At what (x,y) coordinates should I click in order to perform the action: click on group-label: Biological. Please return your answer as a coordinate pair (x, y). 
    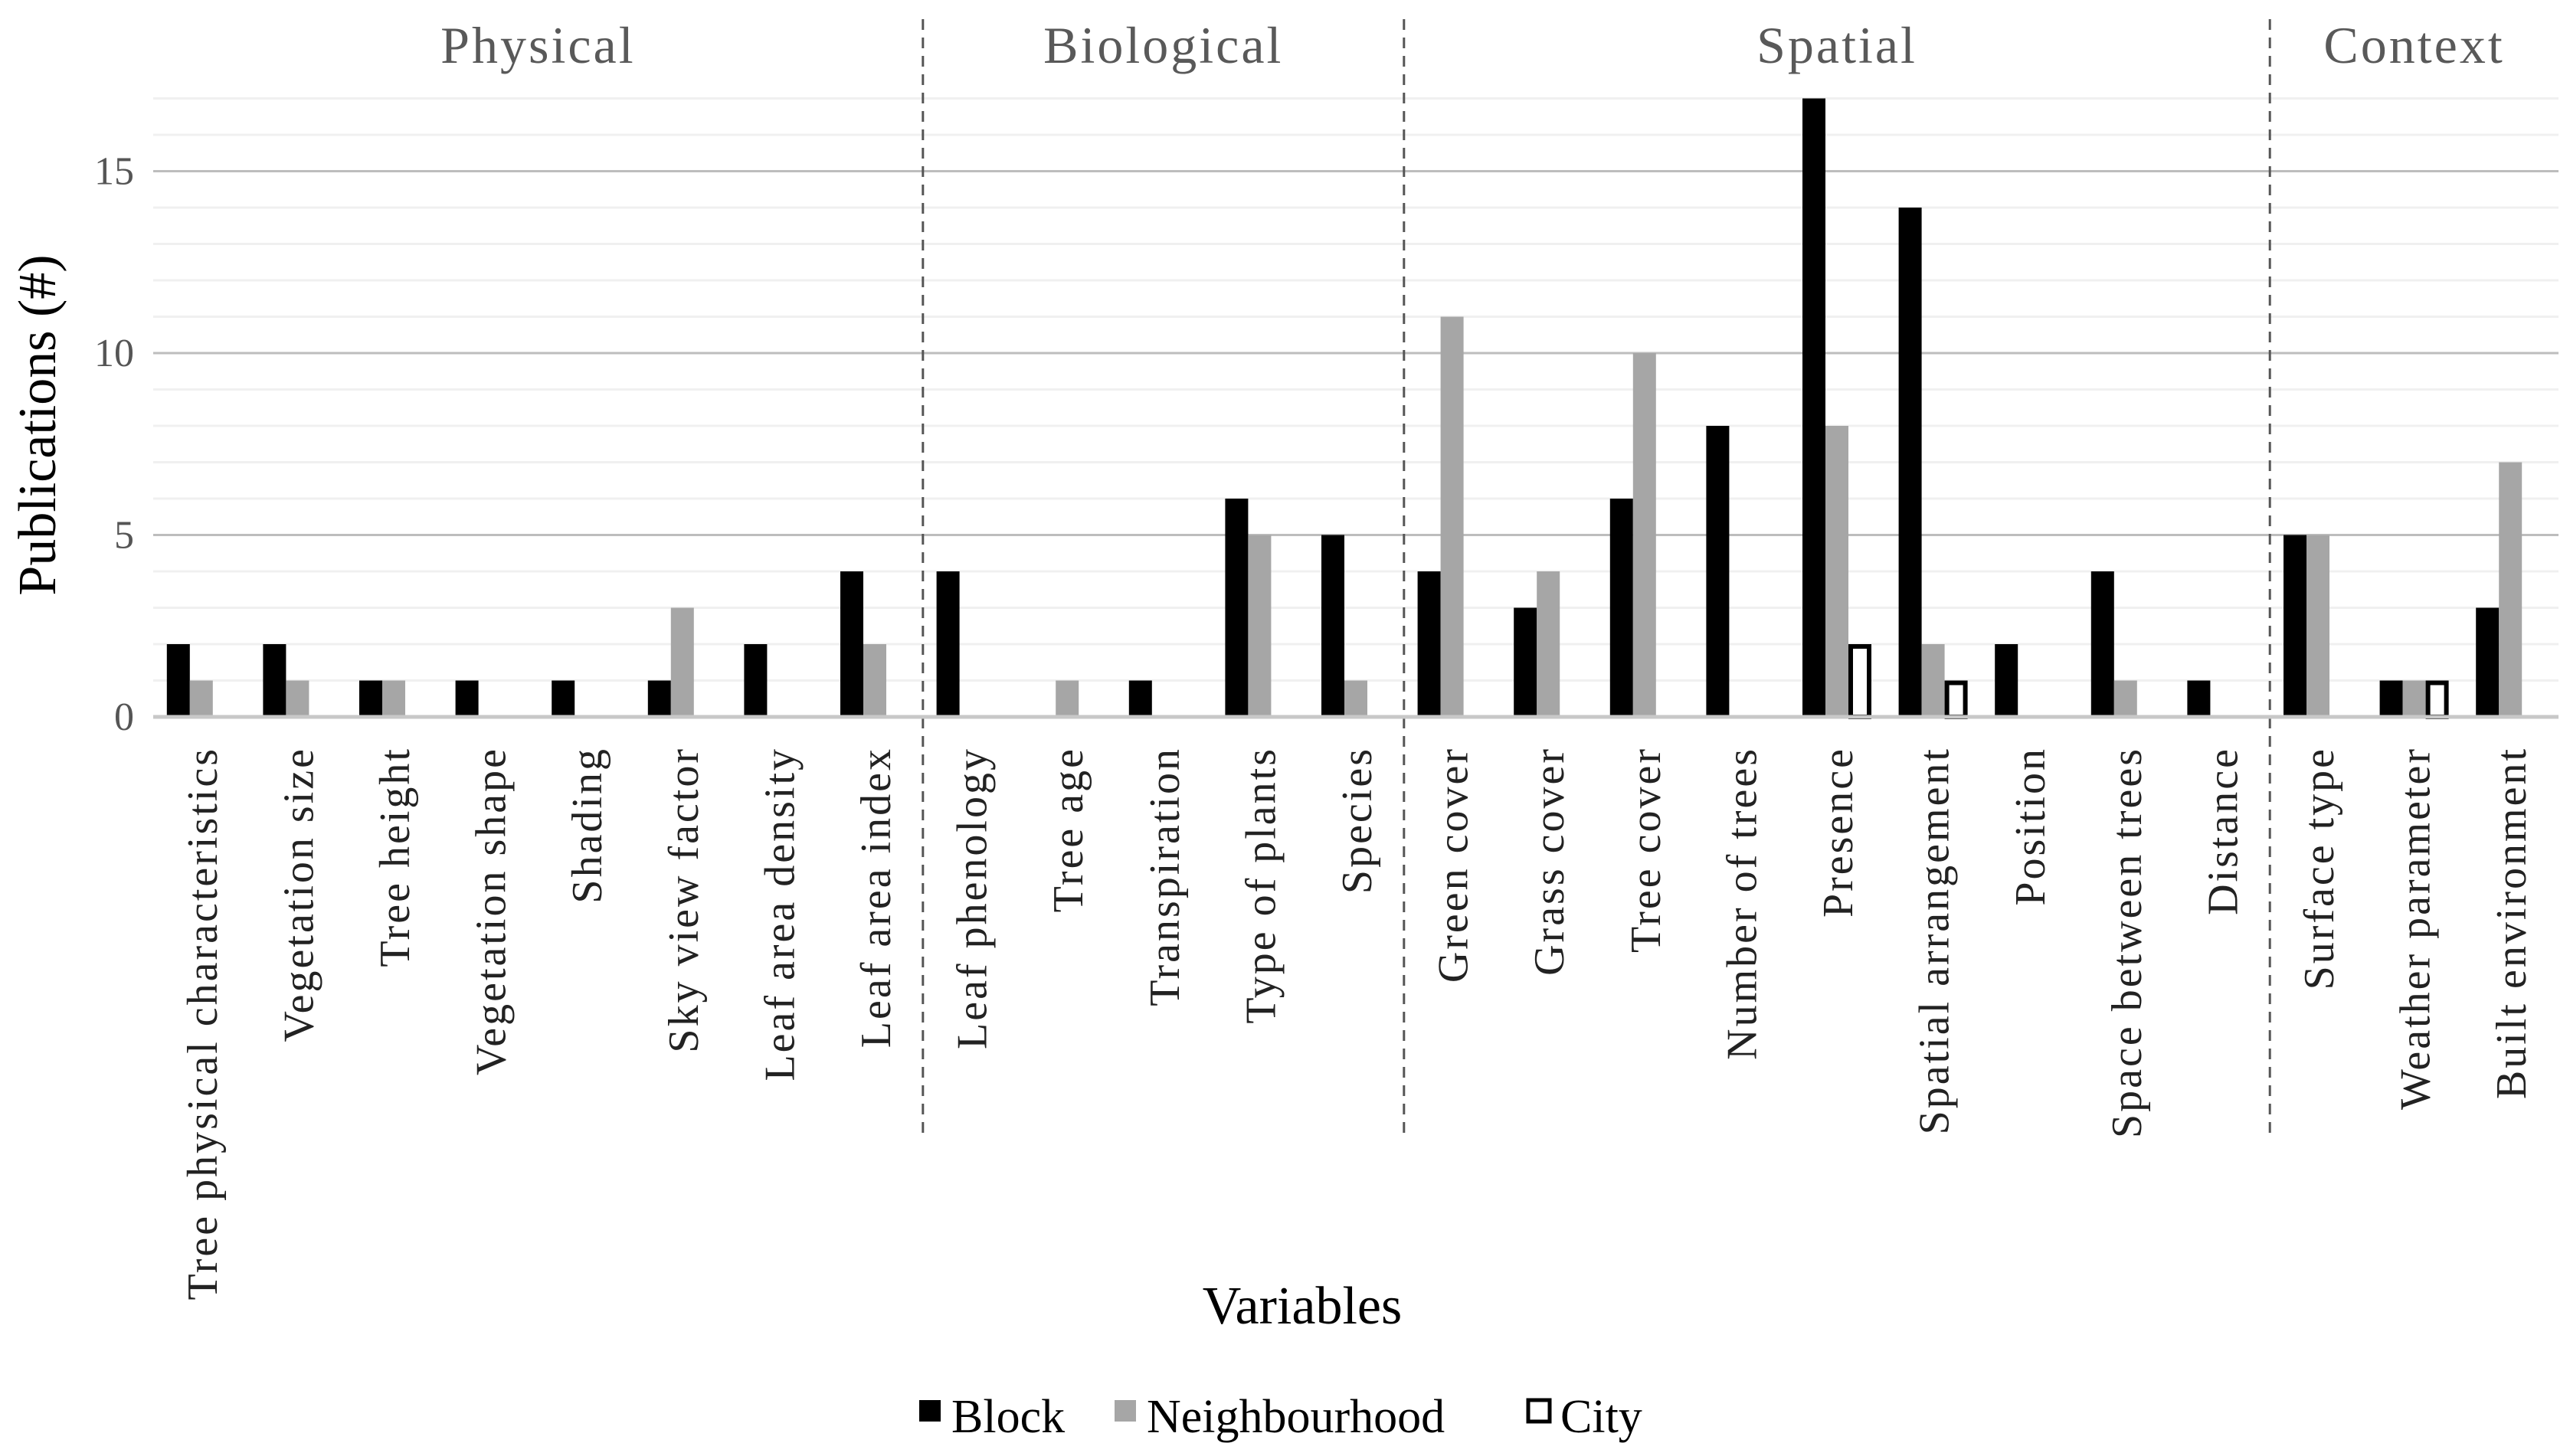
    Looking at the image, I should click on (1163, 45).